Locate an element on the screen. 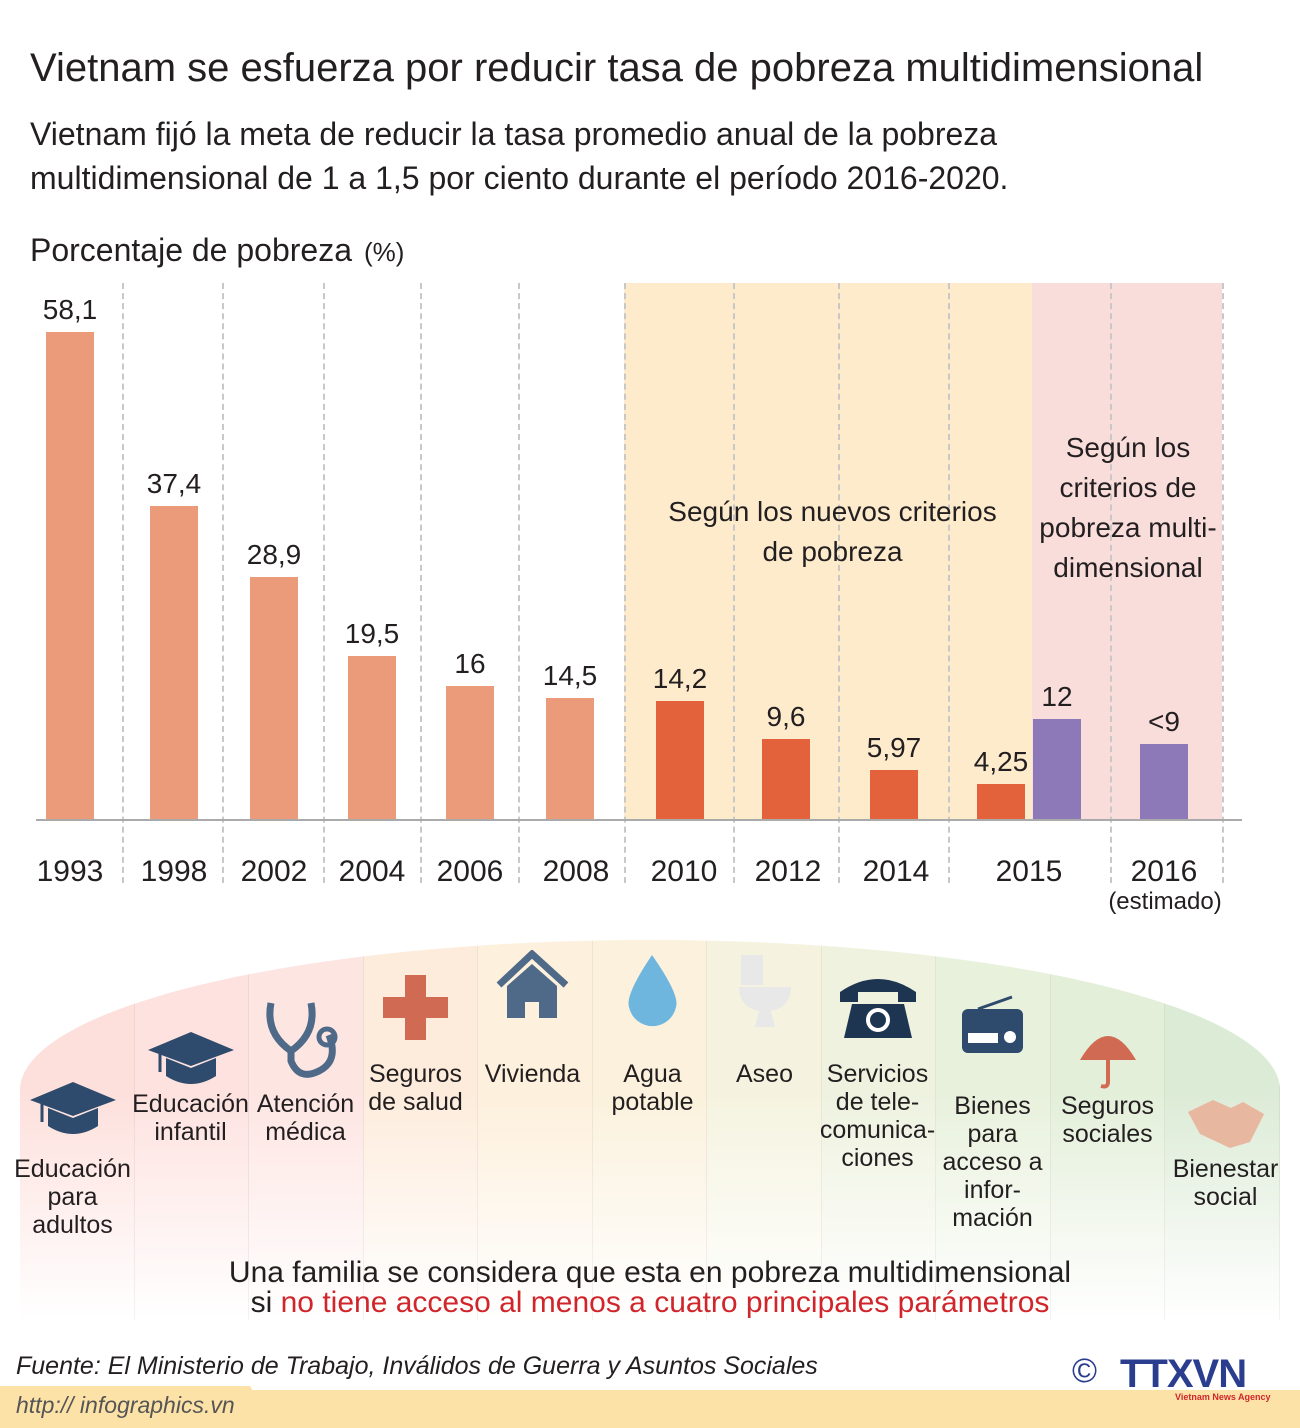 The height and width of the screenshot is (1428, 1300). bar-2008 is located at coordinates (570, 759).